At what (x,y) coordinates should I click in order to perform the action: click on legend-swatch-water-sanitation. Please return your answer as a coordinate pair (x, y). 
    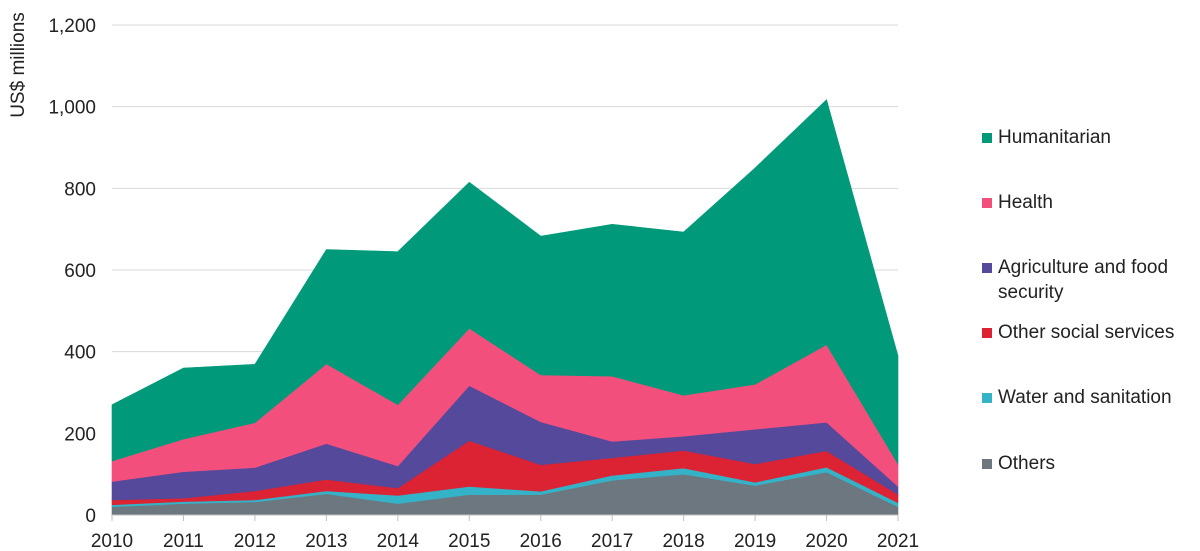
    Looking at the image, I should click on (987, 398).